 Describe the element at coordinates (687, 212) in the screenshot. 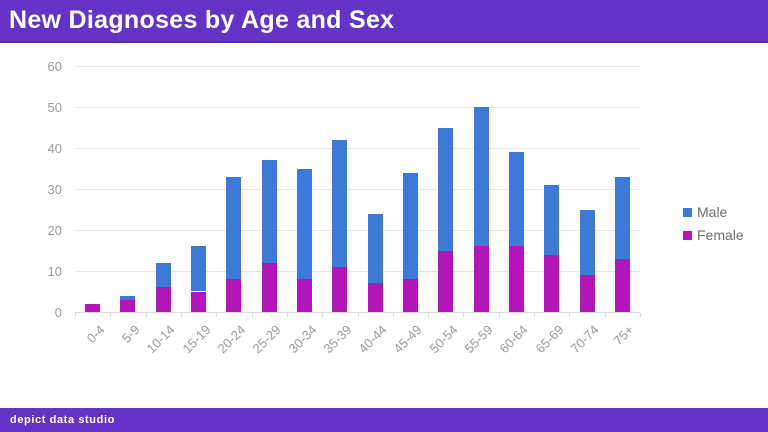

I see `legend-swatch-male` at that location.